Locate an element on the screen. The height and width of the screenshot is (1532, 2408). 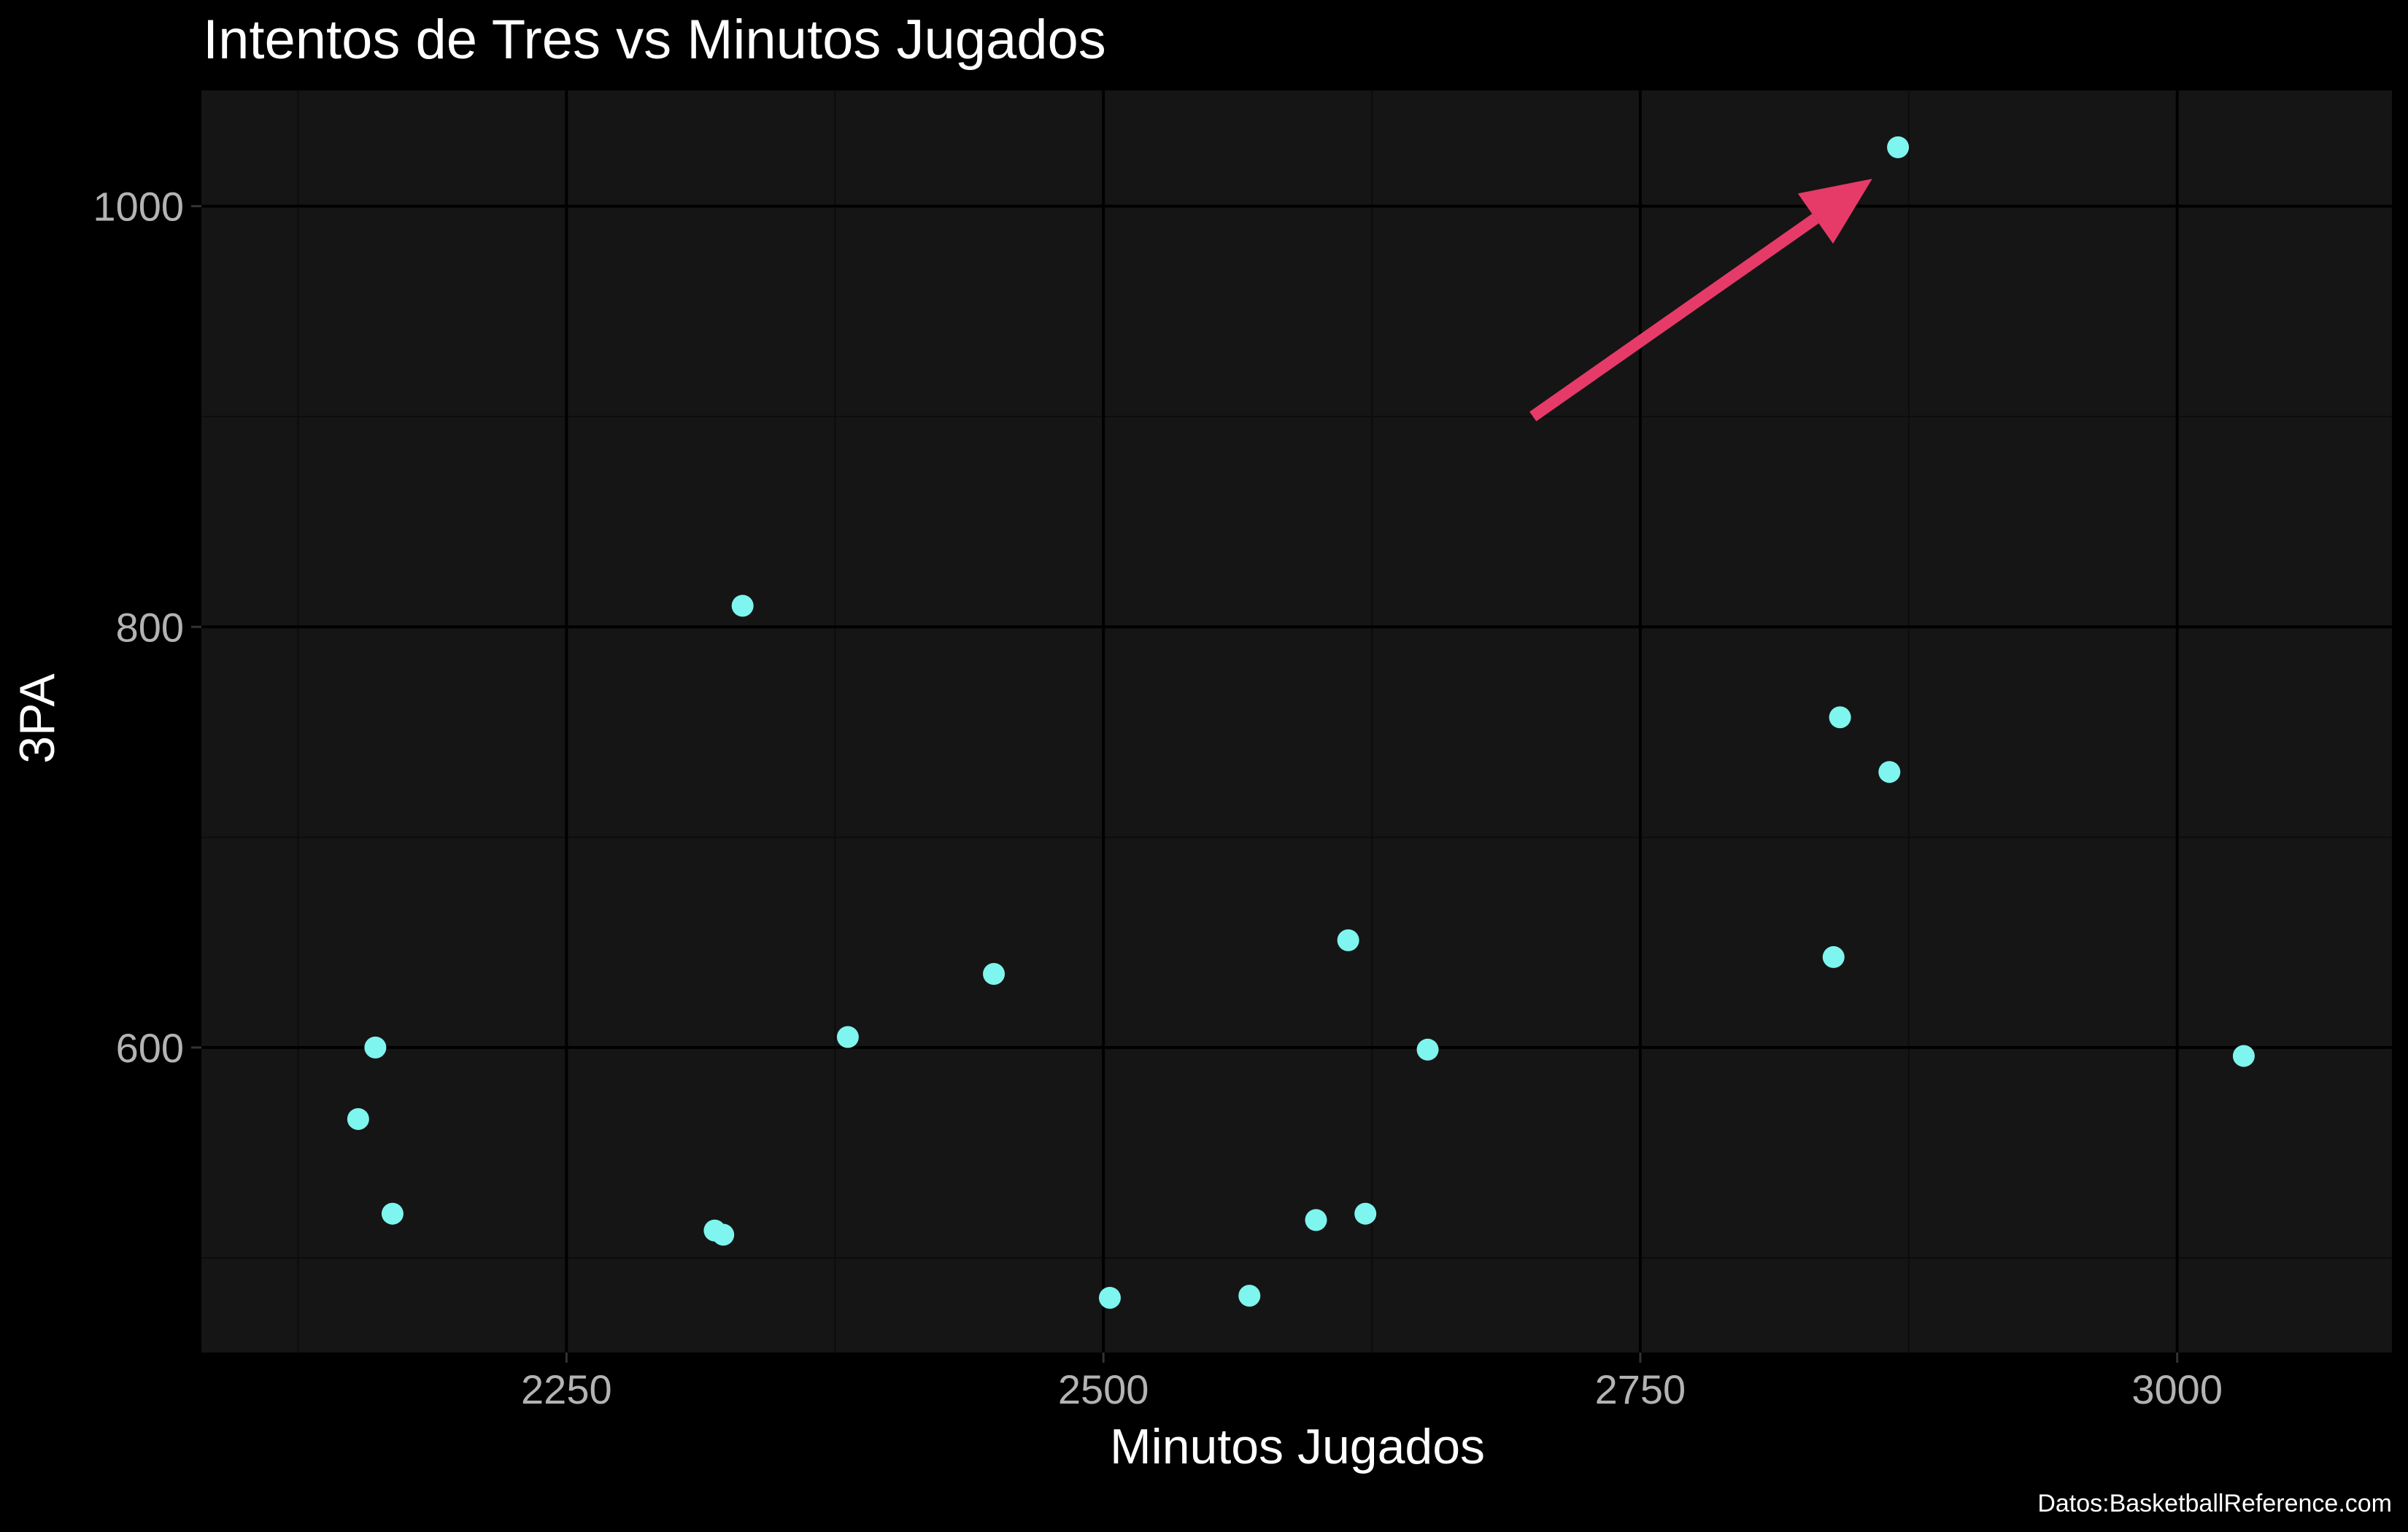
x-axis-ticks: 2250 2500 2750 3000 is located at coordinates (1372, 1383).